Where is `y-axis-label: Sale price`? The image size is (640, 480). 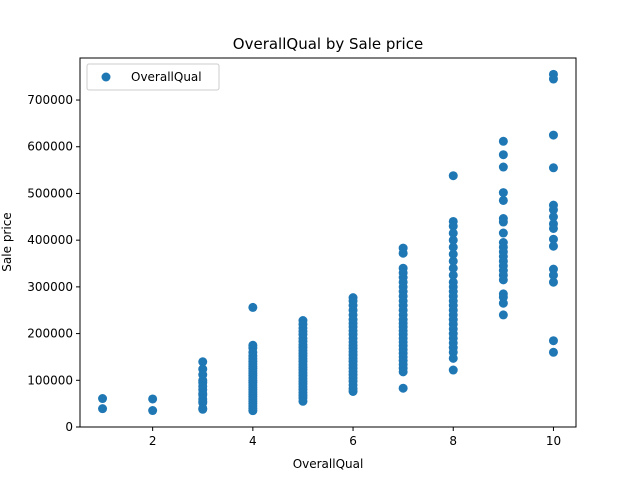 y-axis-label: Sale price is located at coordinates (7, 241).